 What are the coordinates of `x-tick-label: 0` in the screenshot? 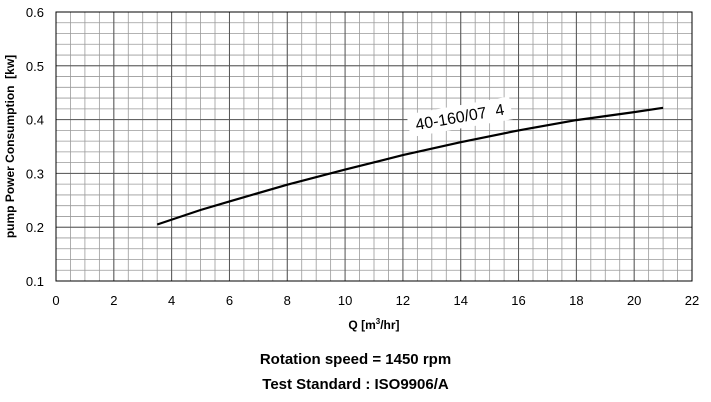 It's located at (55, 300).